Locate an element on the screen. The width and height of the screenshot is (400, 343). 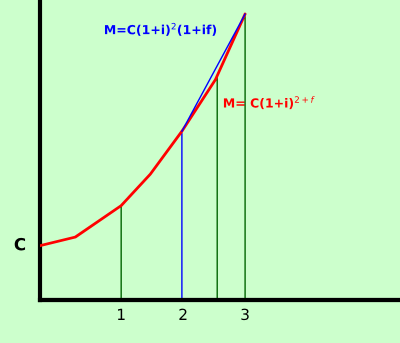
series-label: M=C(1+i)$^{2}$(1+if) is located at coordinates (160, 29).